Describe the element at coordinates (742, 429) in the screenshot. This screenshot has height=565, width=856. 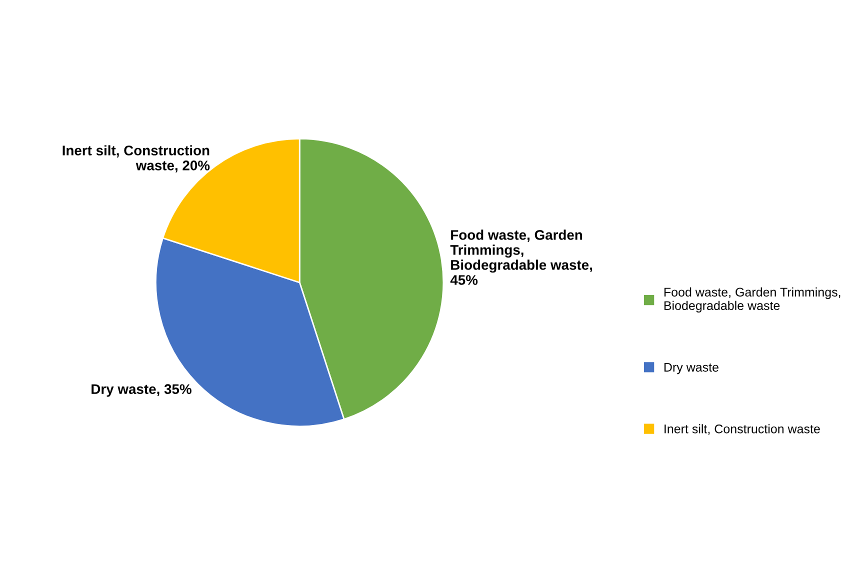
I see `legend-label: Inert silt, Construction waste` at that location.